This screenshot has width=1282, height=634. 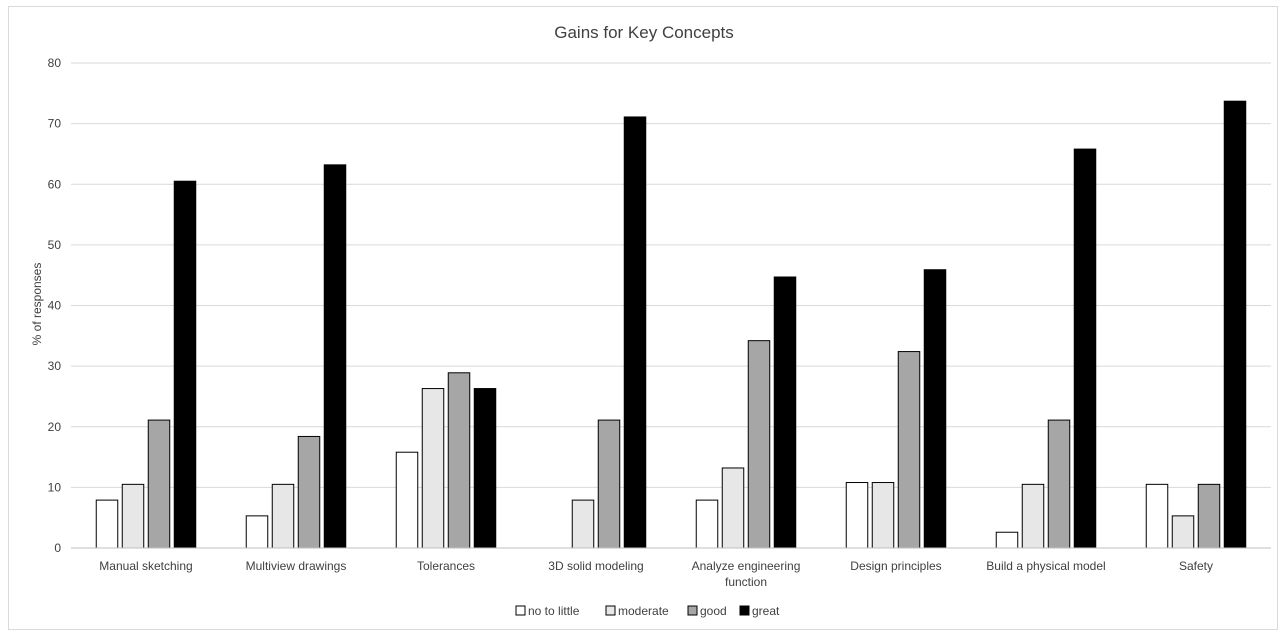 I want to click on y-axis-label: % of responses, so click(x=37, y=304).